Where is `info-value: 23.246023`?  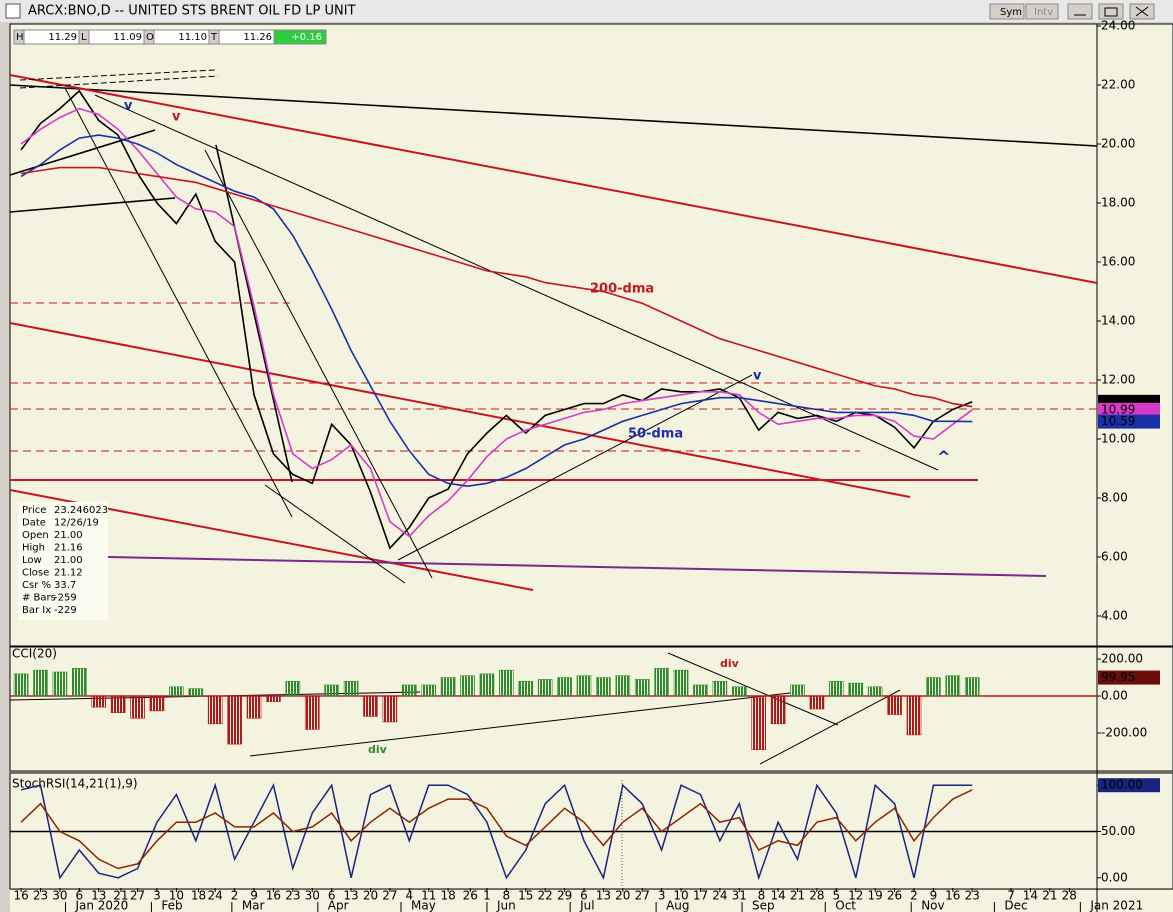 info-value: 23.246023 is located at coordinates (81, 510).